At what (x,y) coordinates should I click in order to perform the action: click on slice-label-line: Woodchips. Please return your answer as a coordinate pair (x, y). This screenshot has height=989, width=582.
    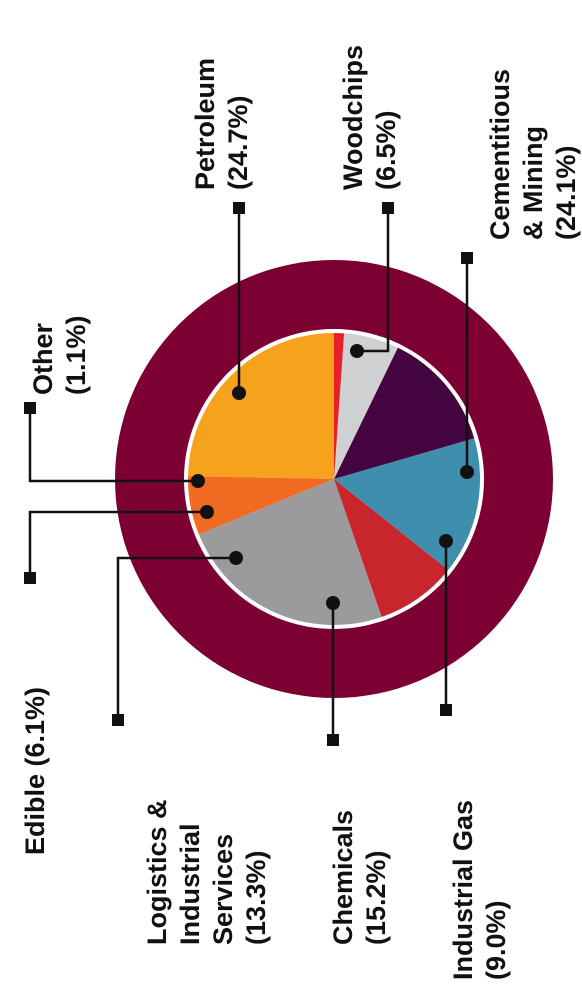
    Looking at the image, I should click on (353, 117).